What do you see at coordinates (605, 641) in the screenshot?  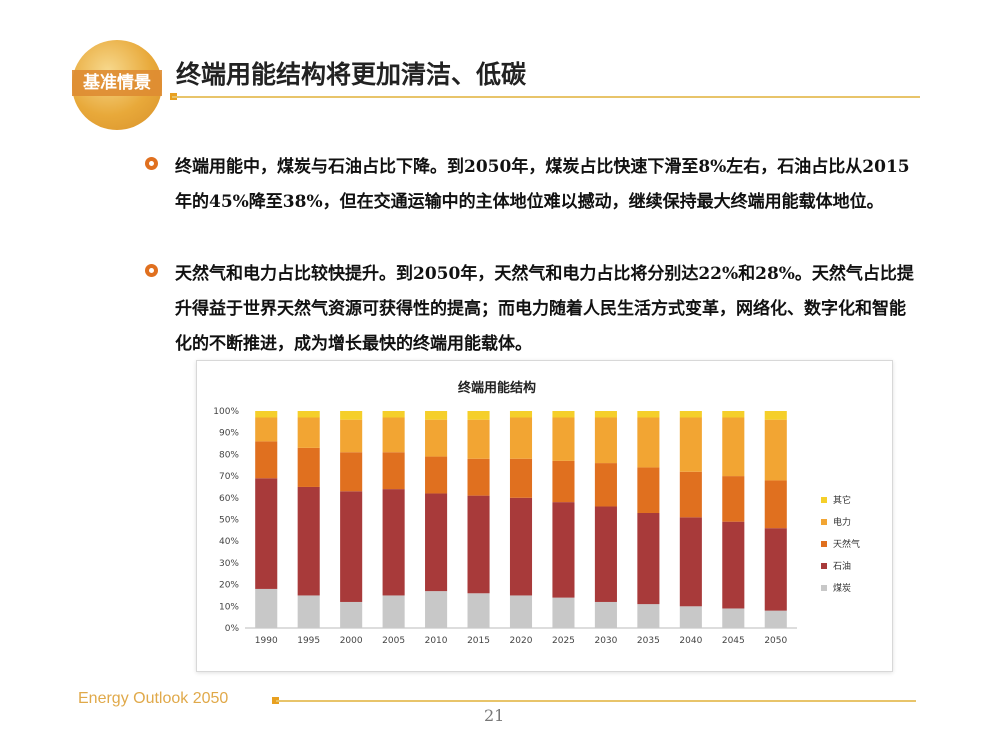 I see `x-tick-label: 2030` at bounding box center [605, 641].